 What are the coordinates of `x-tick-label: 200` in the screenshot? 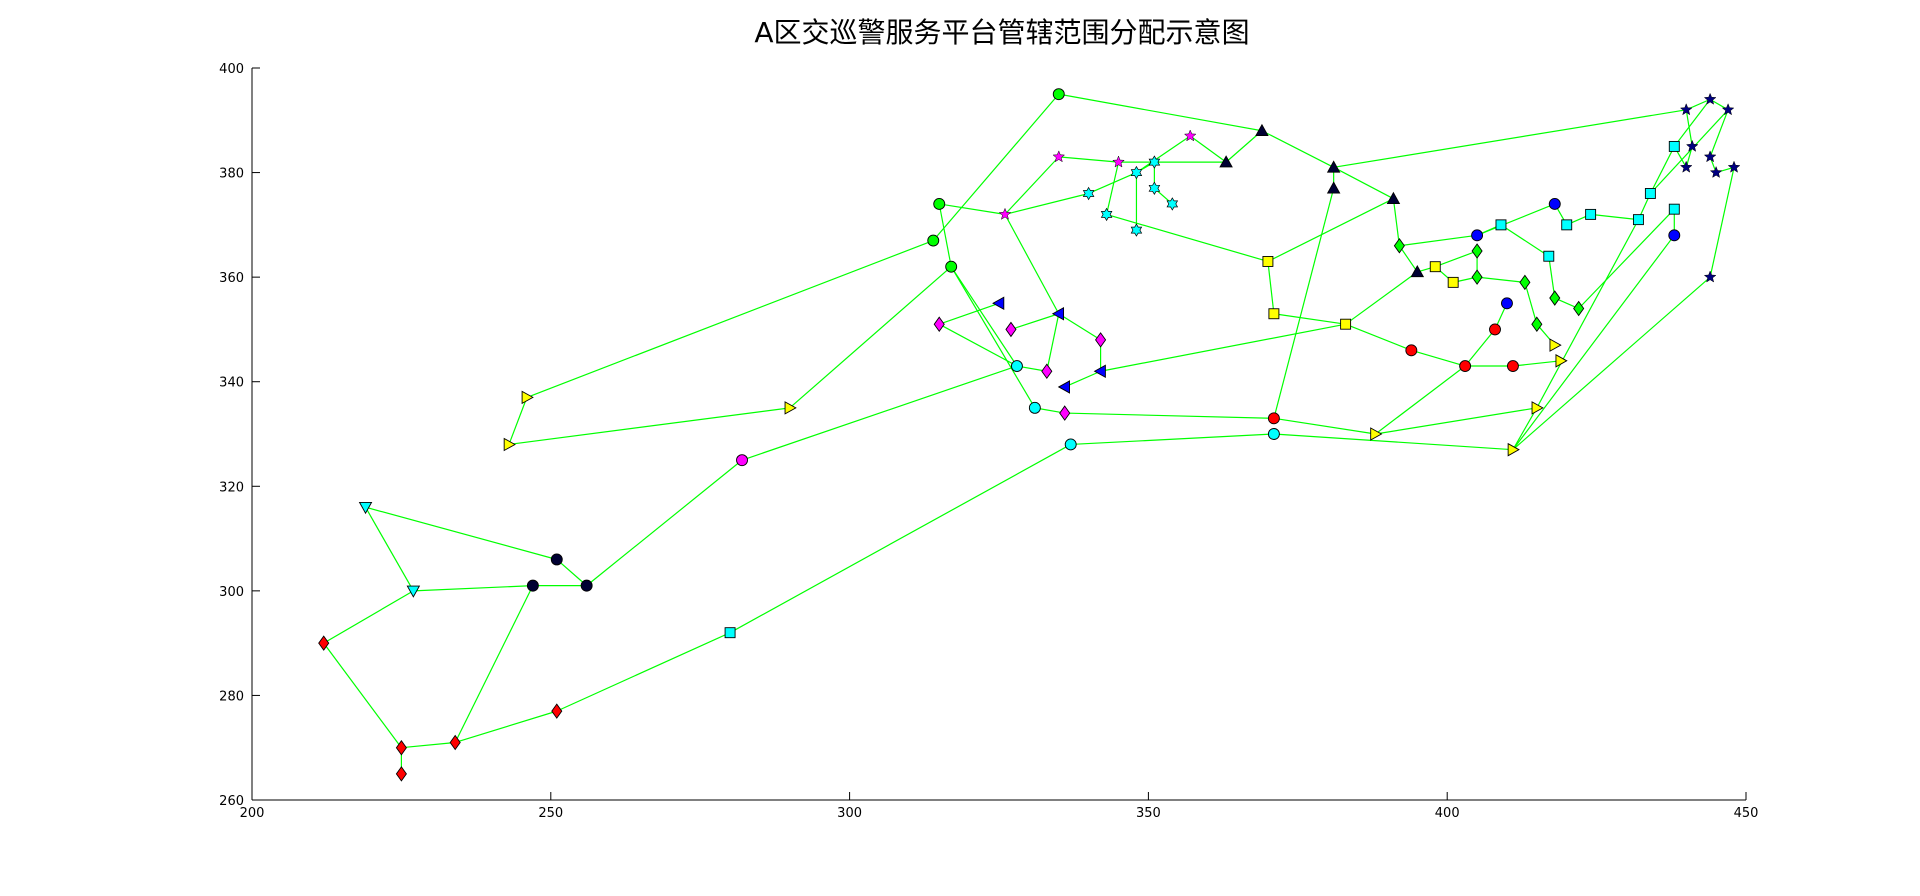 It's located at (252, 813).